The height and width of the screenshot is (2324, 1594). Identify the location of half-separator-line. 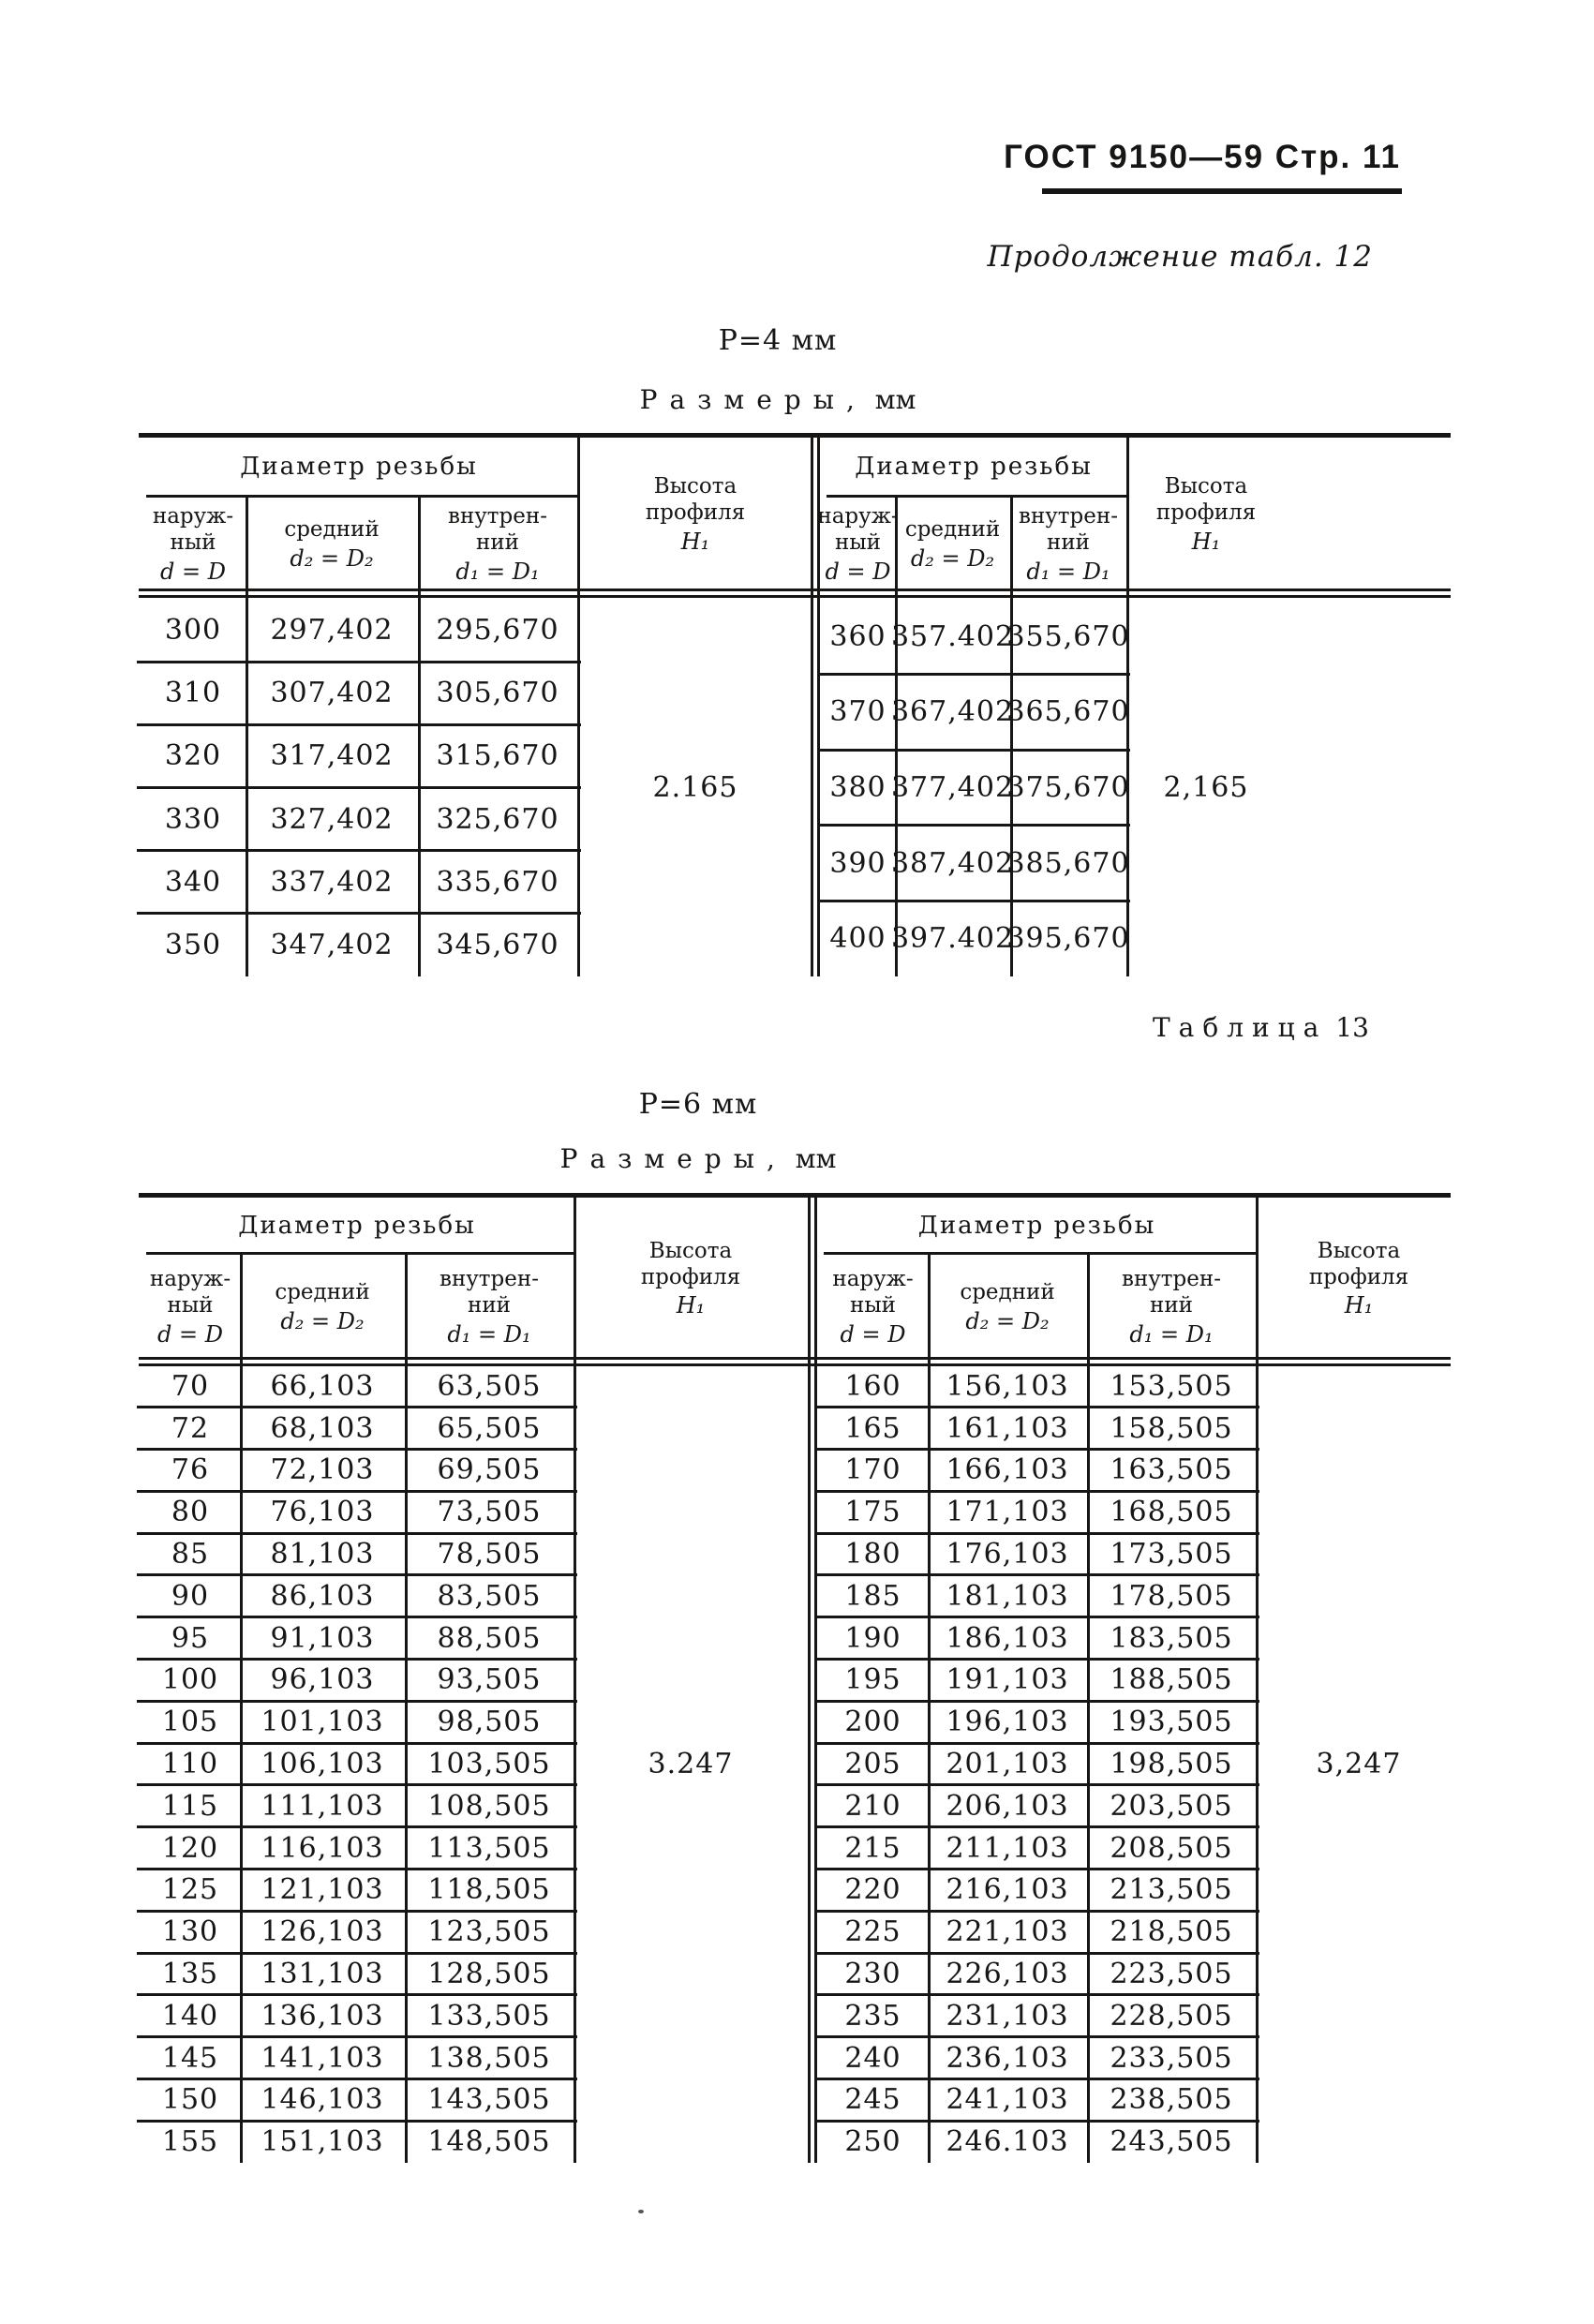
(809, 1678).